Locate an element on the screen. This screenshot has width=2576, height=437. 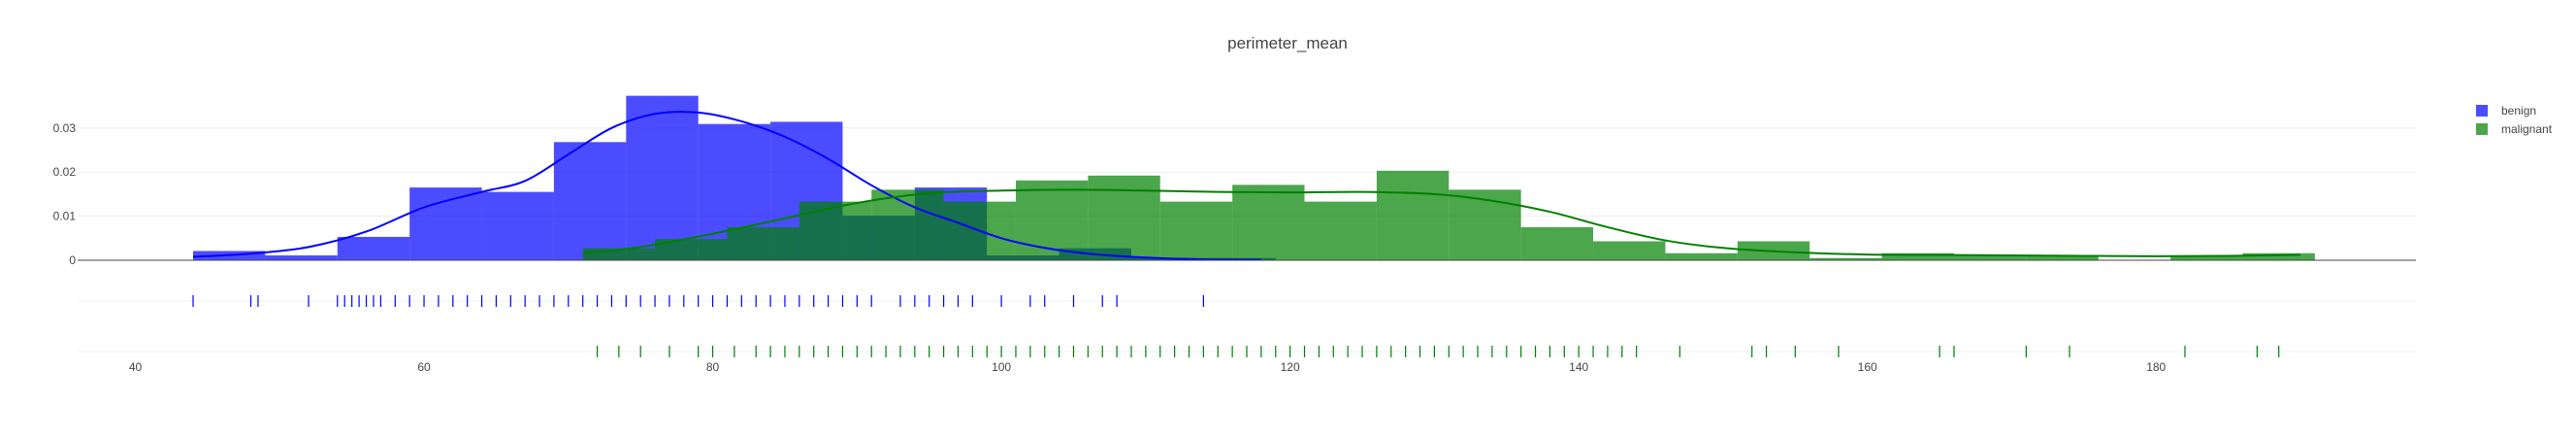
legend-item-benign: benign is located at coordinates (2506, 111).